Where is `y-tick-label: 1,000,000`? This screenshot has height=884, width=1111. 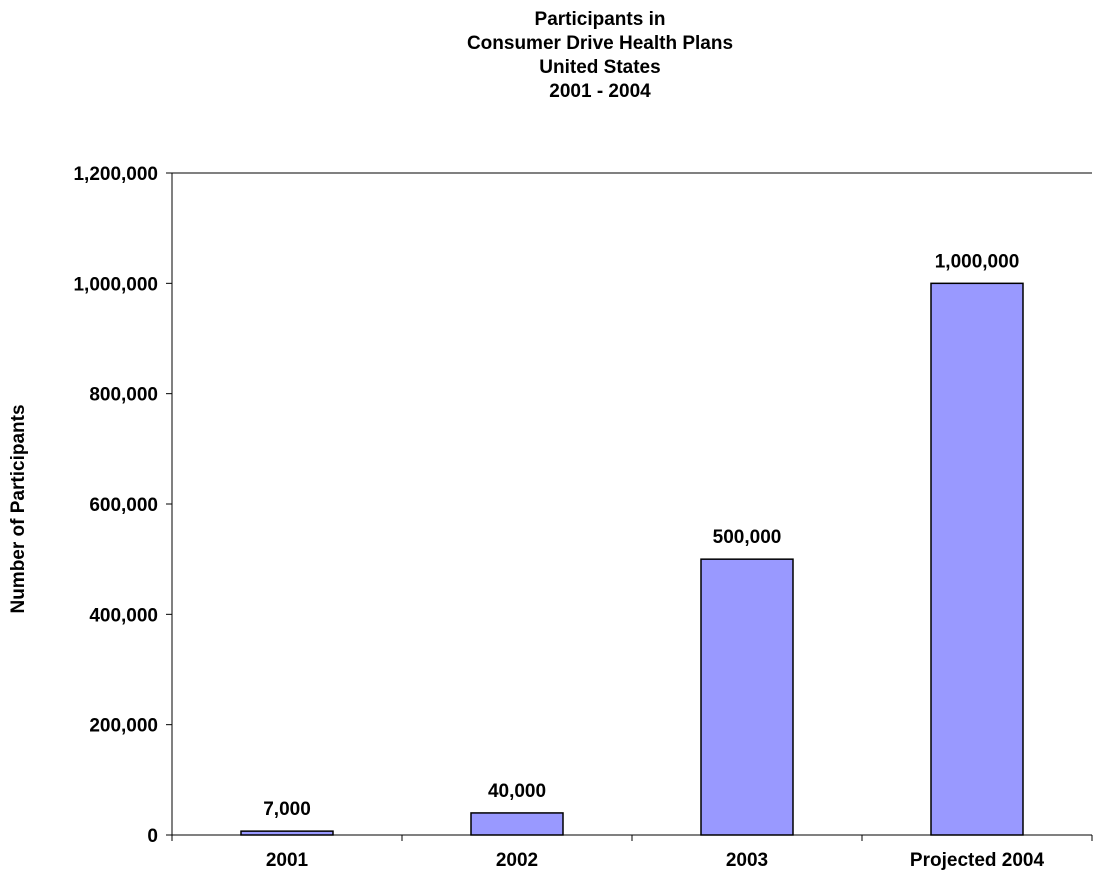
y-tick-label: 1,000,000 is located at coordinates (115, 284).